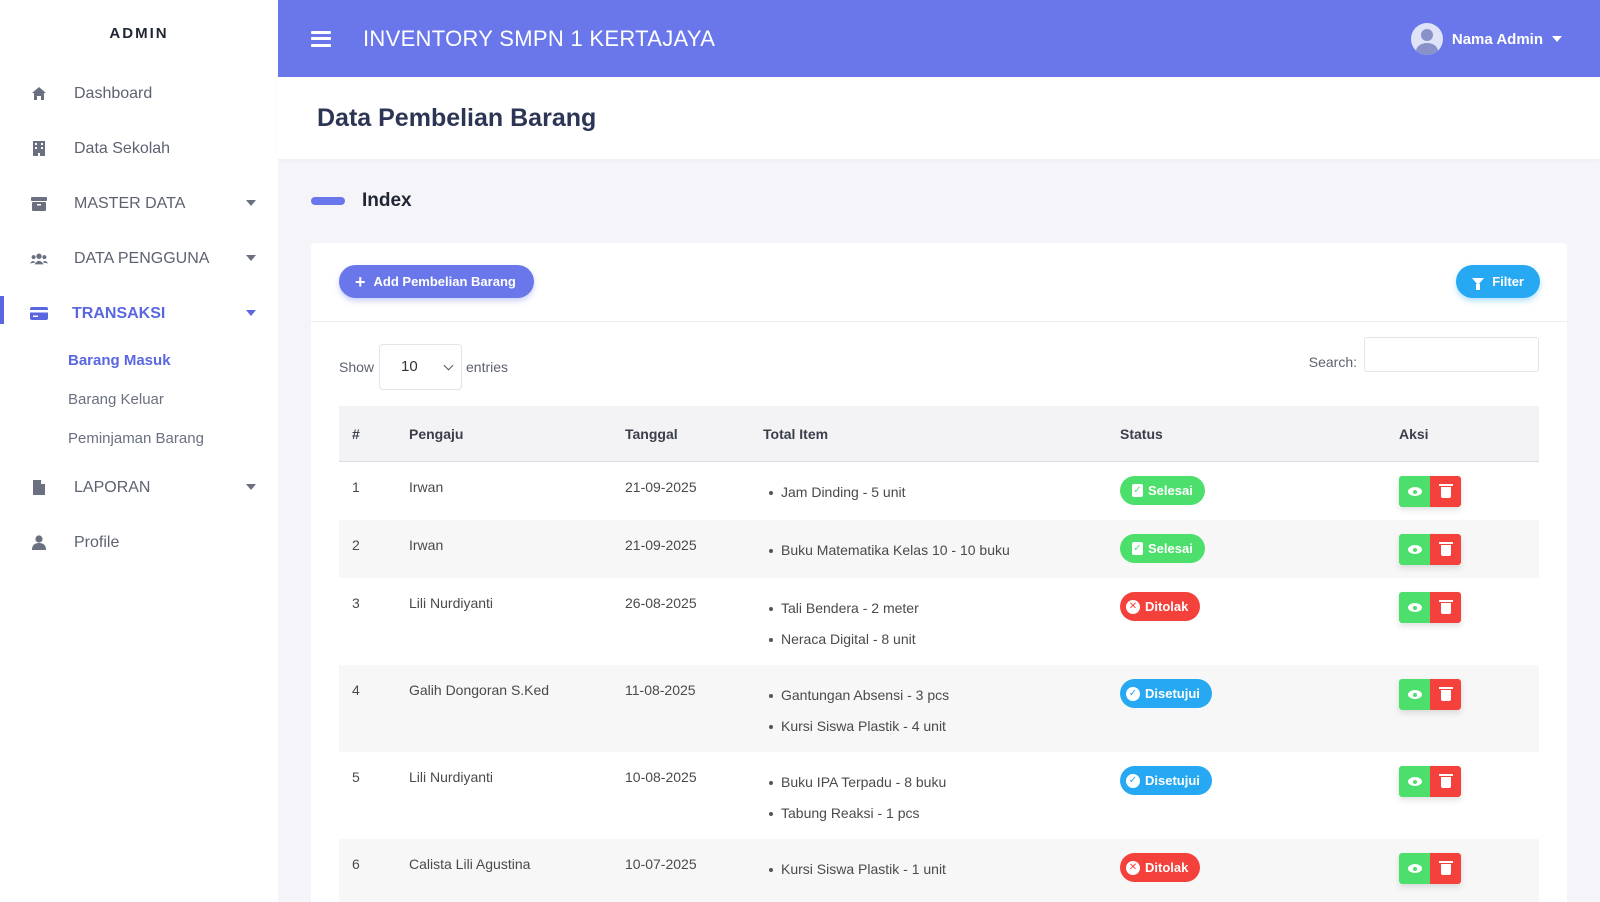 The image size is (1600, 902). I want to click on menu-toggle-icon, so click(321, 38).